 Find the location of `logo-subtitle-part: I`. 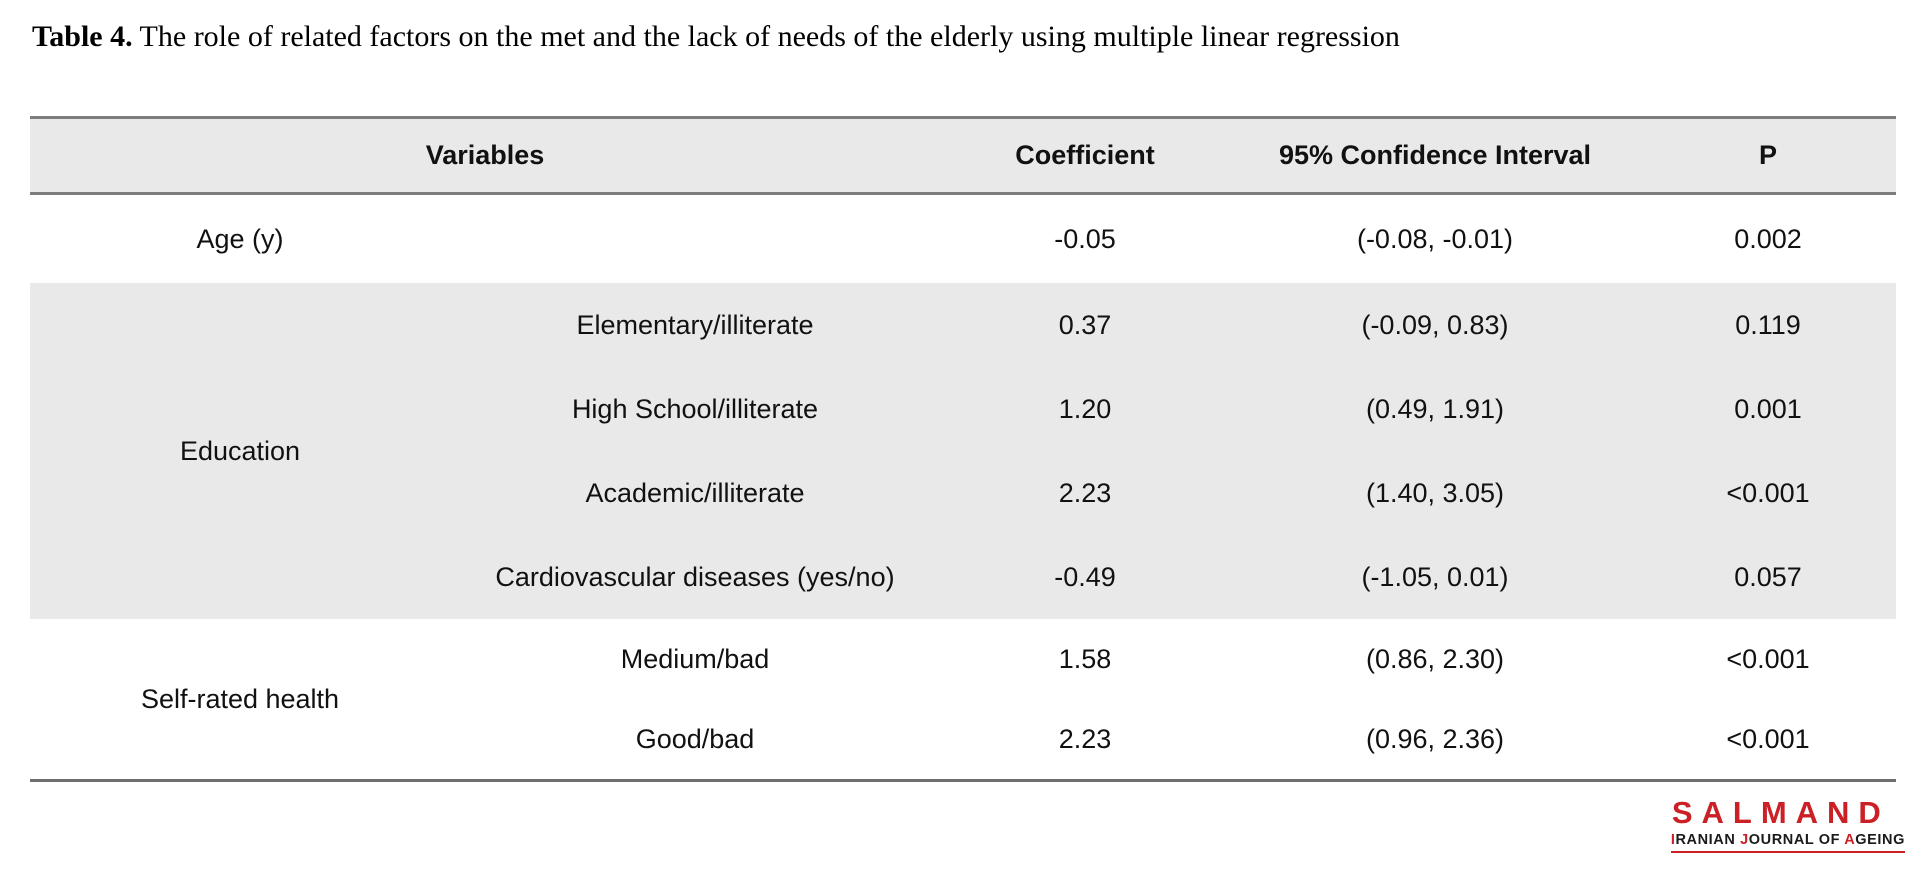

logo-subtitle-part: I is located at coordinates (1673, 840).